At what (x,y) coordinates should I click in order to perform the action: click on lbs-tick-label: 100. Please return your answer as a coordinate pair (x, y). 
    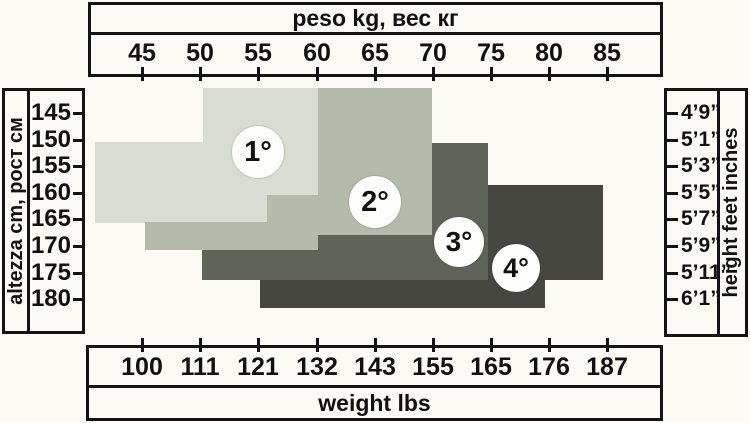
    Looking at the image, I should click on (142, 367).